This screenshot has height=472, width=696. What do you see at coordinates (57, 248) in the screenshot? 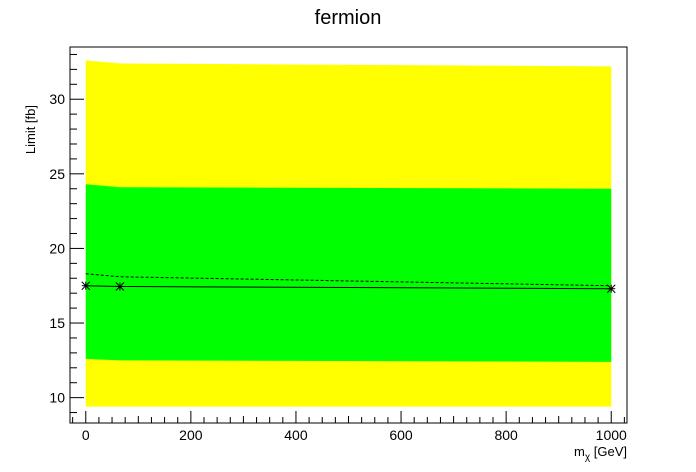
I see `y-tick-label: 20` at bounding box center [57, 248].